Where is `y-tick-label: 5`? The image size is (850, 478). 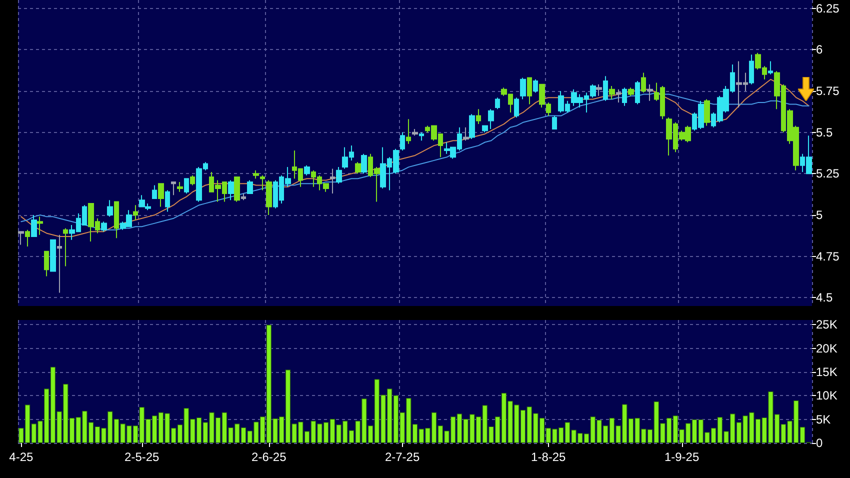
y-tick-label: 5 is located at coordinates (819, 215).